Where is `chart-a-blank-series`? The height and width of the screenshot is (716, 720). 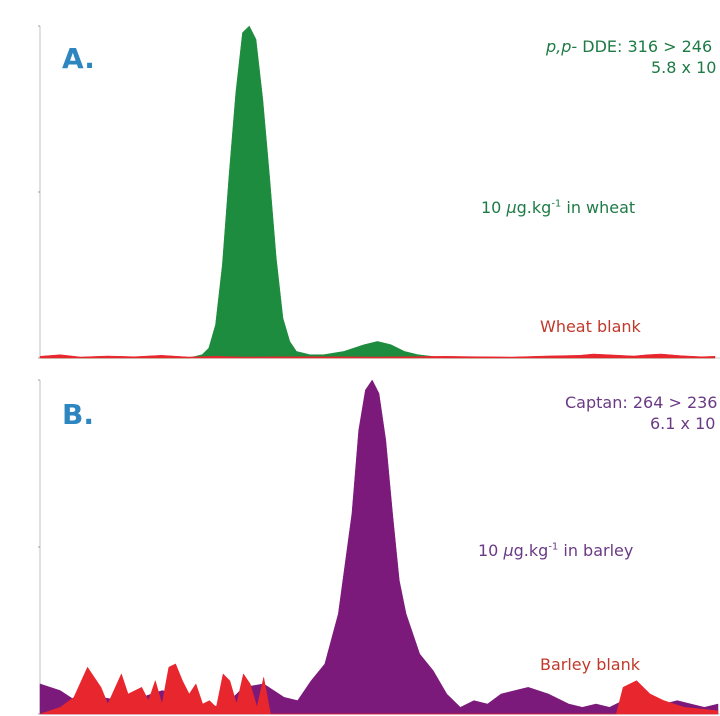
chart-a-blank-series is located at coordinates (377, 356).